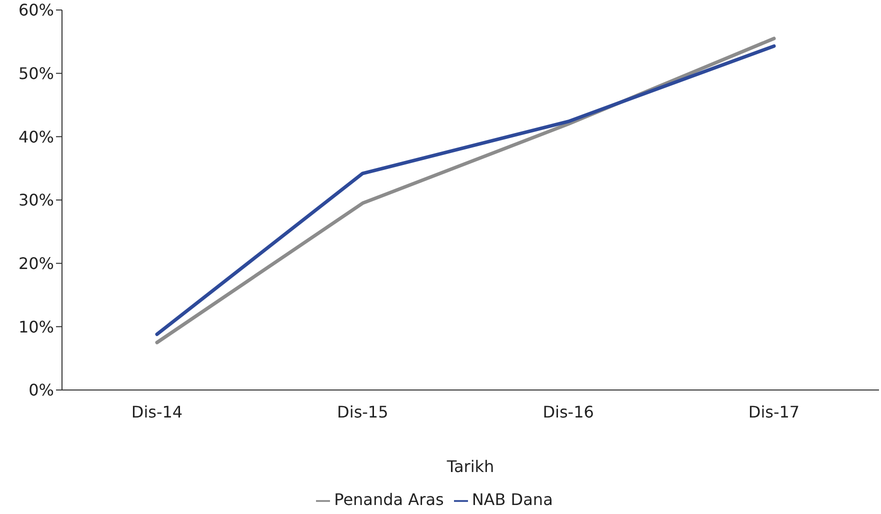 This screenshot has height=514, width=881. What do you see at coordinates (774, 412) in the screenshot?
I see `x-tick-label: Dis-17` at bounding box center [774, 412].